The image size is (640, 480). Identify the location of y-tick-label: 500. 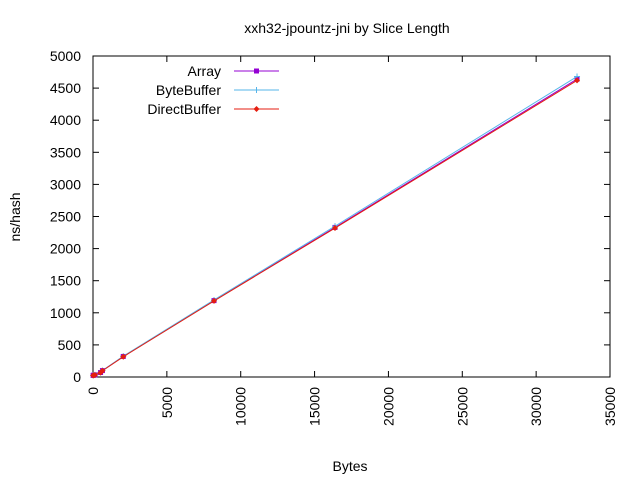
(70, 345).